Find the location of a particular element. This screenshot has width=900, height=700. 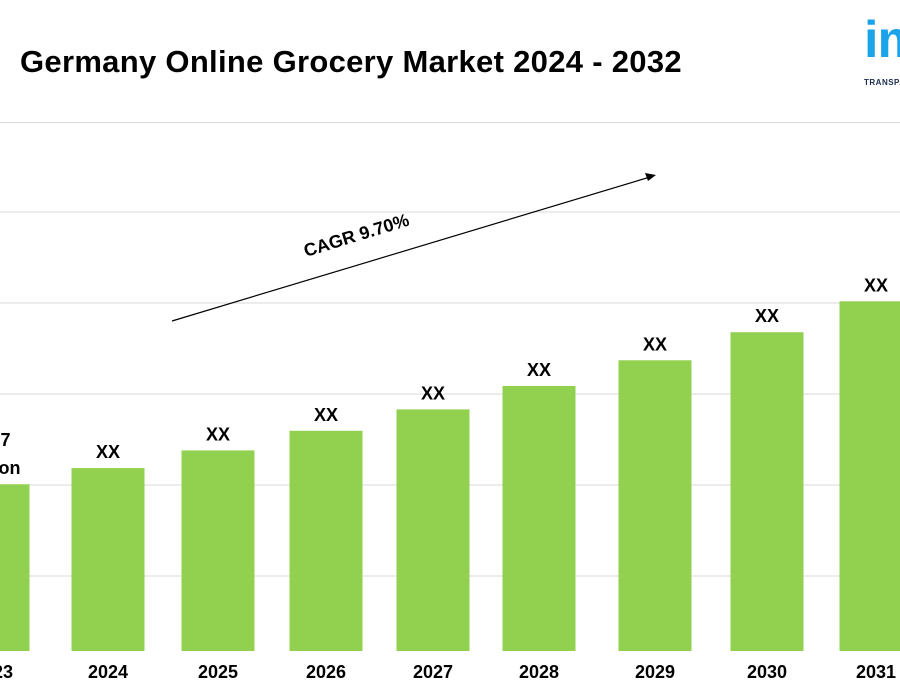

x-tick-label: 2023 is located at coordinates (6, 672).